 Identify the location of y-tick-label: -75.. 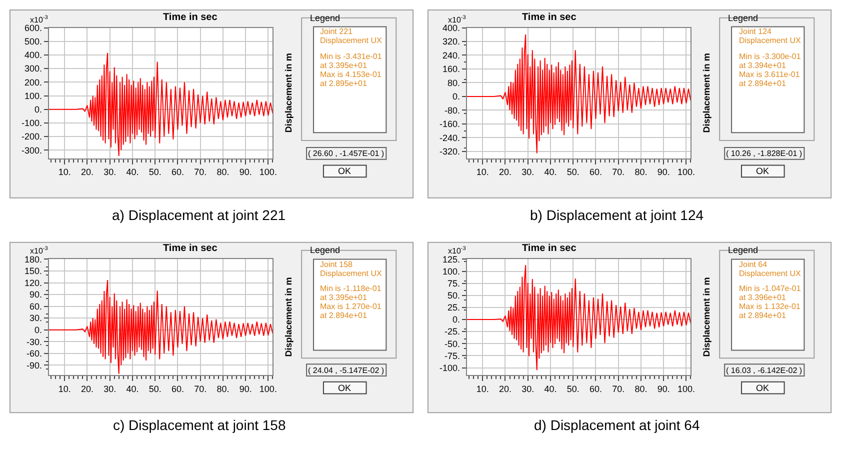
(452, 355).